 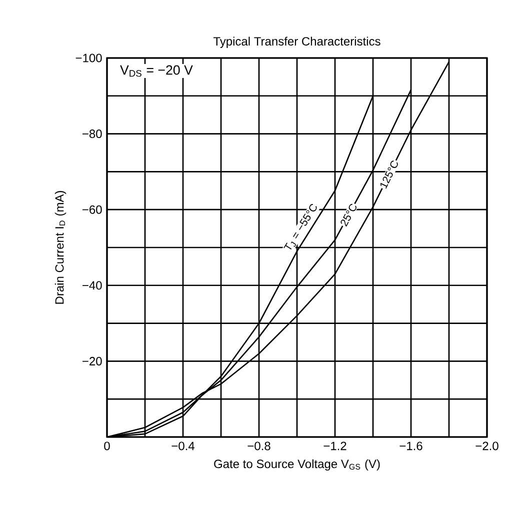 What do you see at coordinates (107, 446) in the screenshot?
I see `x-tick-label: 0` at bounding box center [107, 446].